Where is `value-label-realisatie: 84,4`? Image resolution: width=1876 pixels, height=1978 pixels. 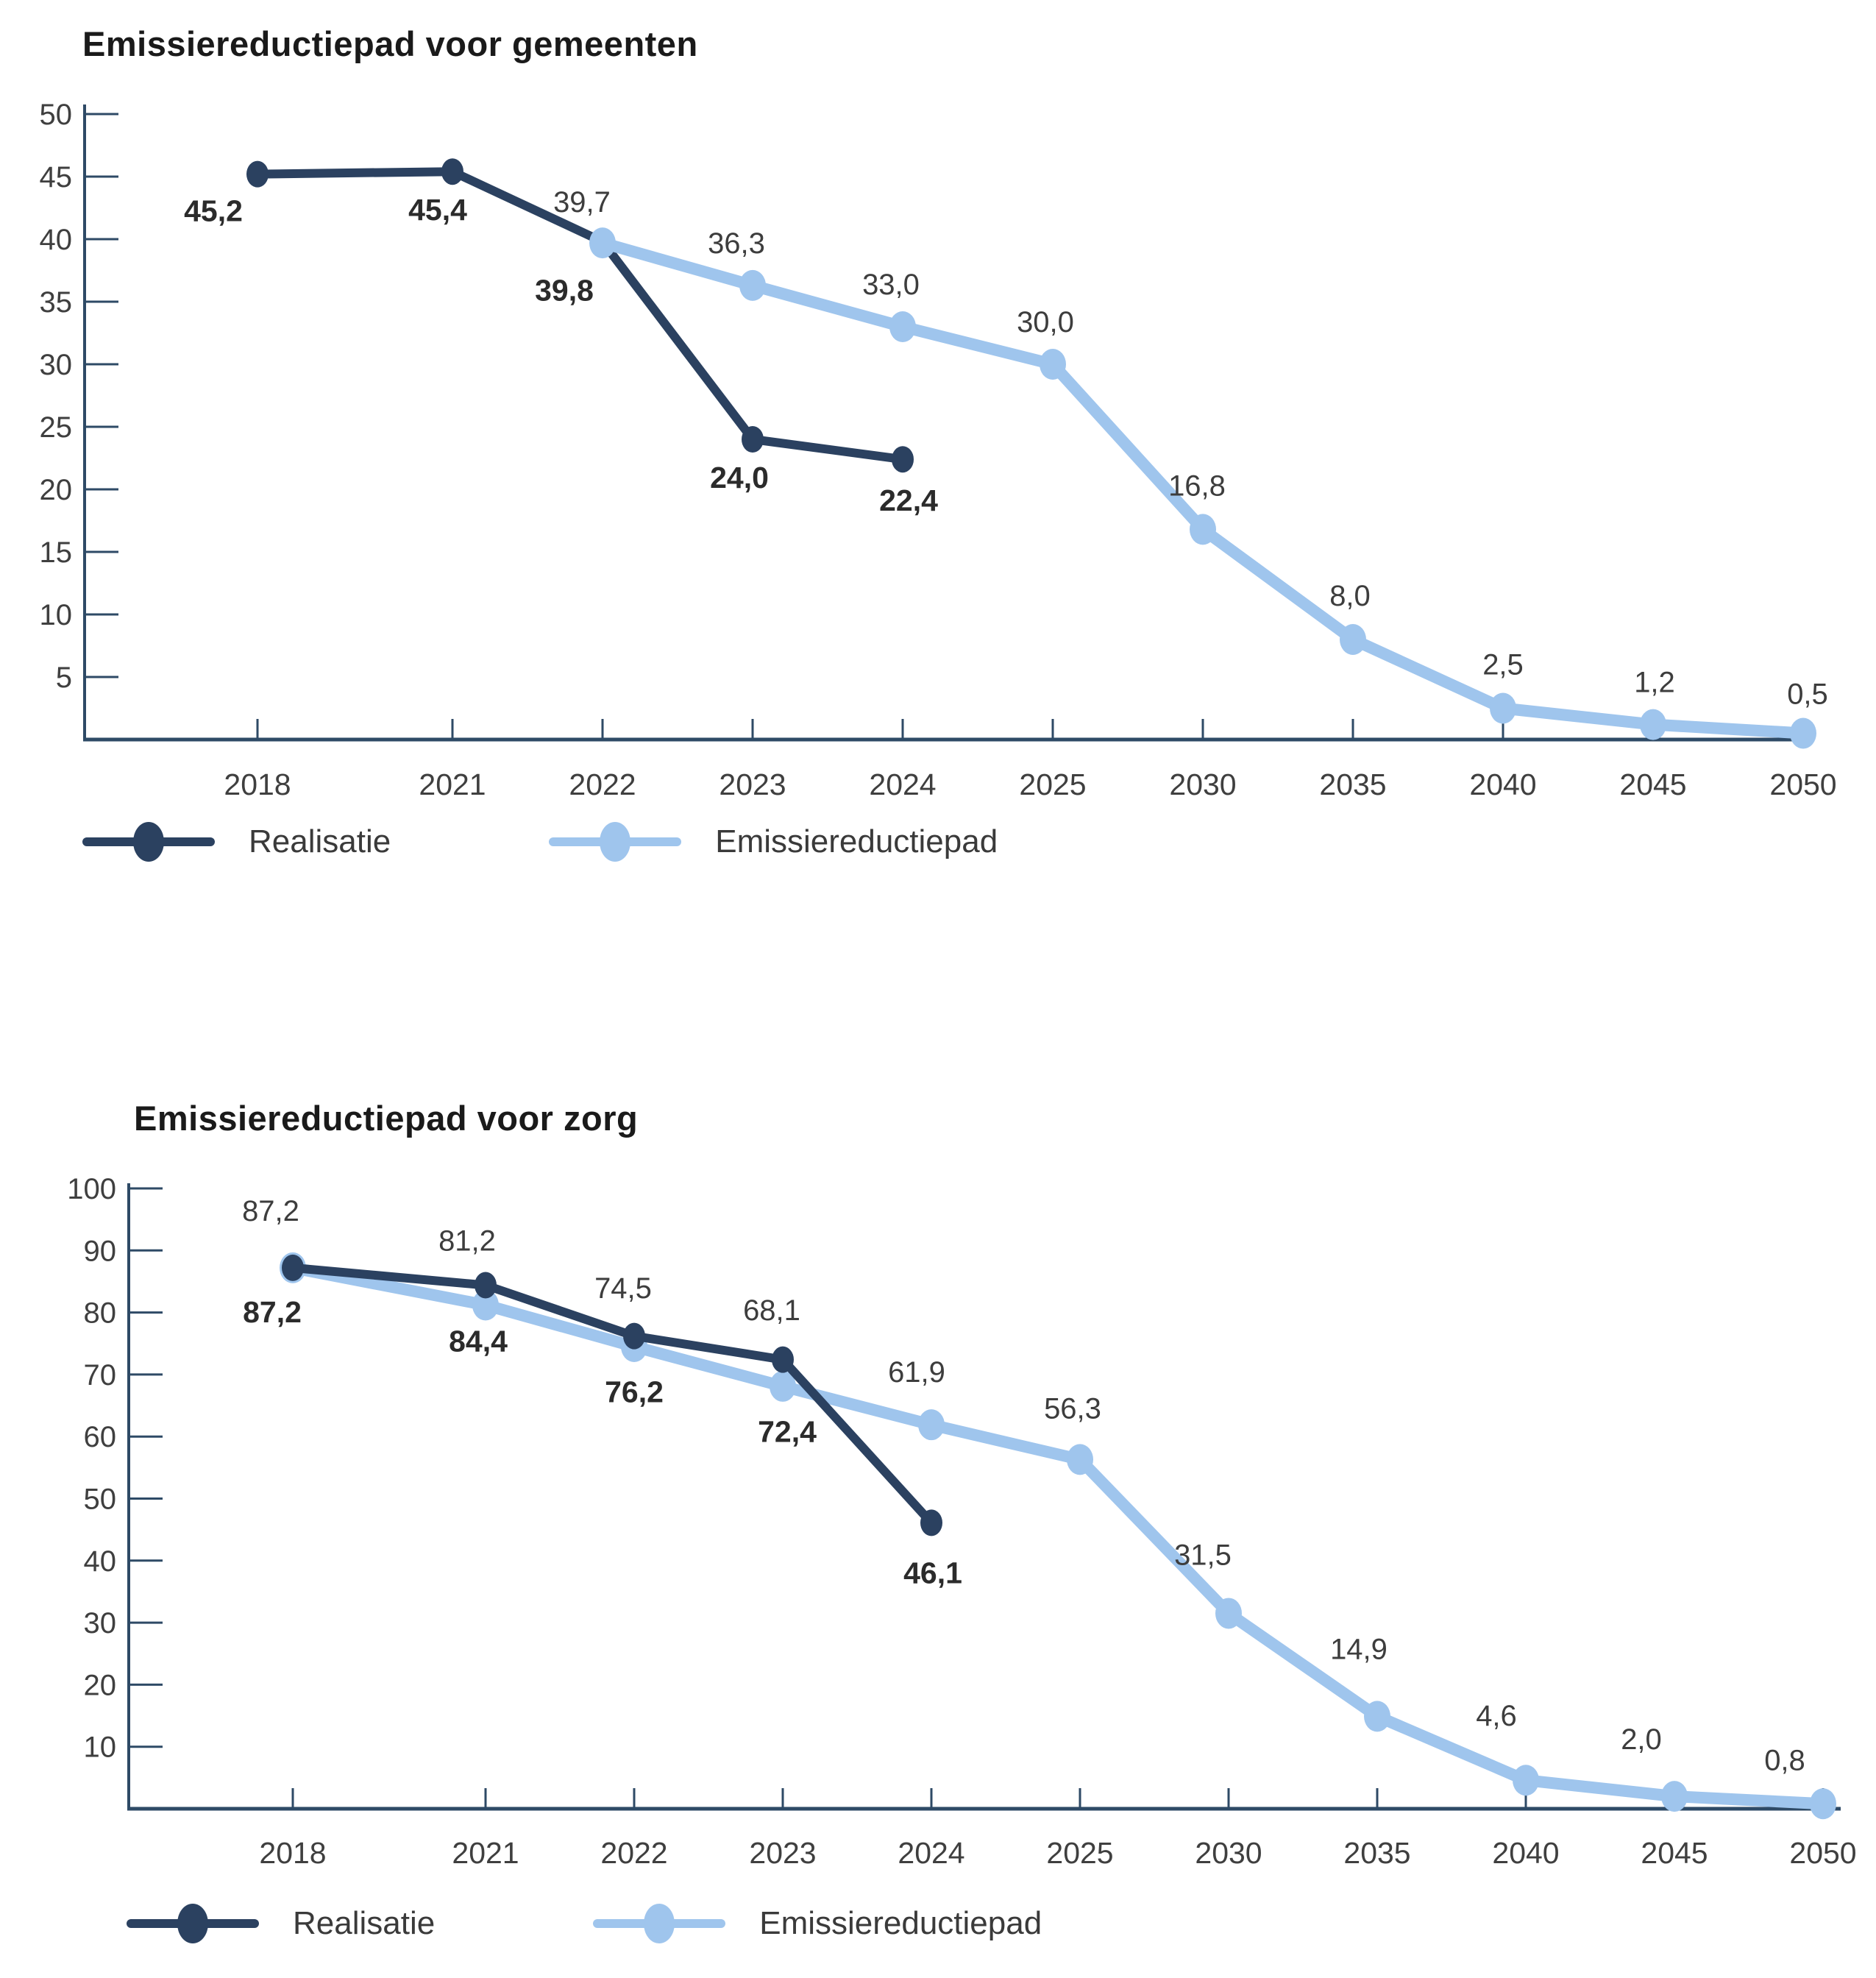 value-label-realisatie: 84,4 is located at coordinates (478, 1341).